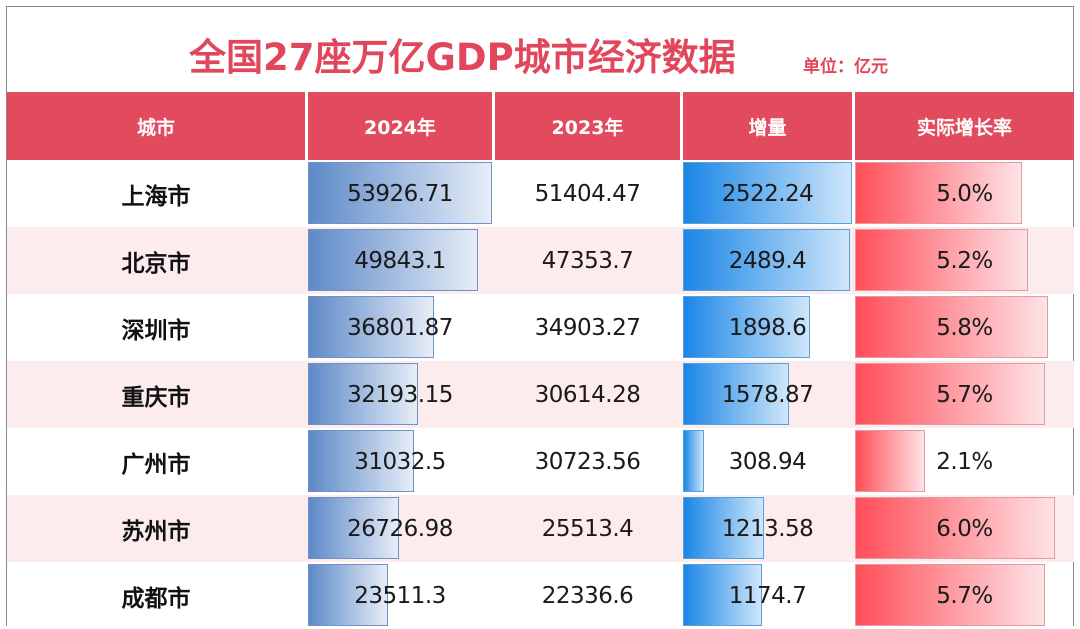  Describe the element at coordinates (400, 461) in the screenshot. I see `gdp-2024-value: 31032.5` at that location.